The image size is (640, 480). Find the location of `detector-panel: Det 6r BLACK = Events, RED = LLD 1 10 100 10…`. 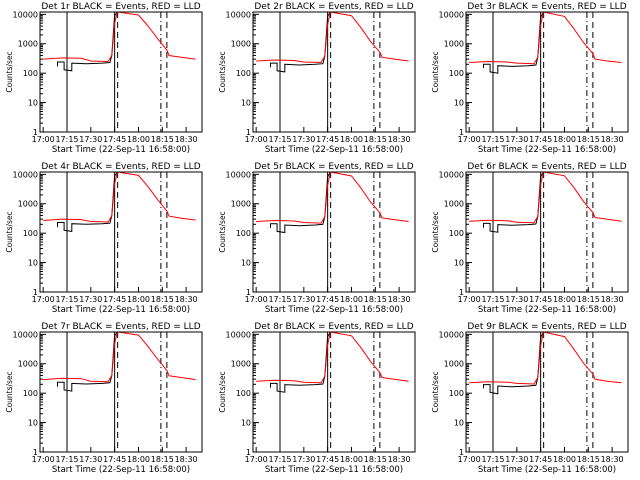

detector-panel: Det 6r BLACK = Events, RED = LLD 1 10 100 10… is located at coordinates (530, 238).